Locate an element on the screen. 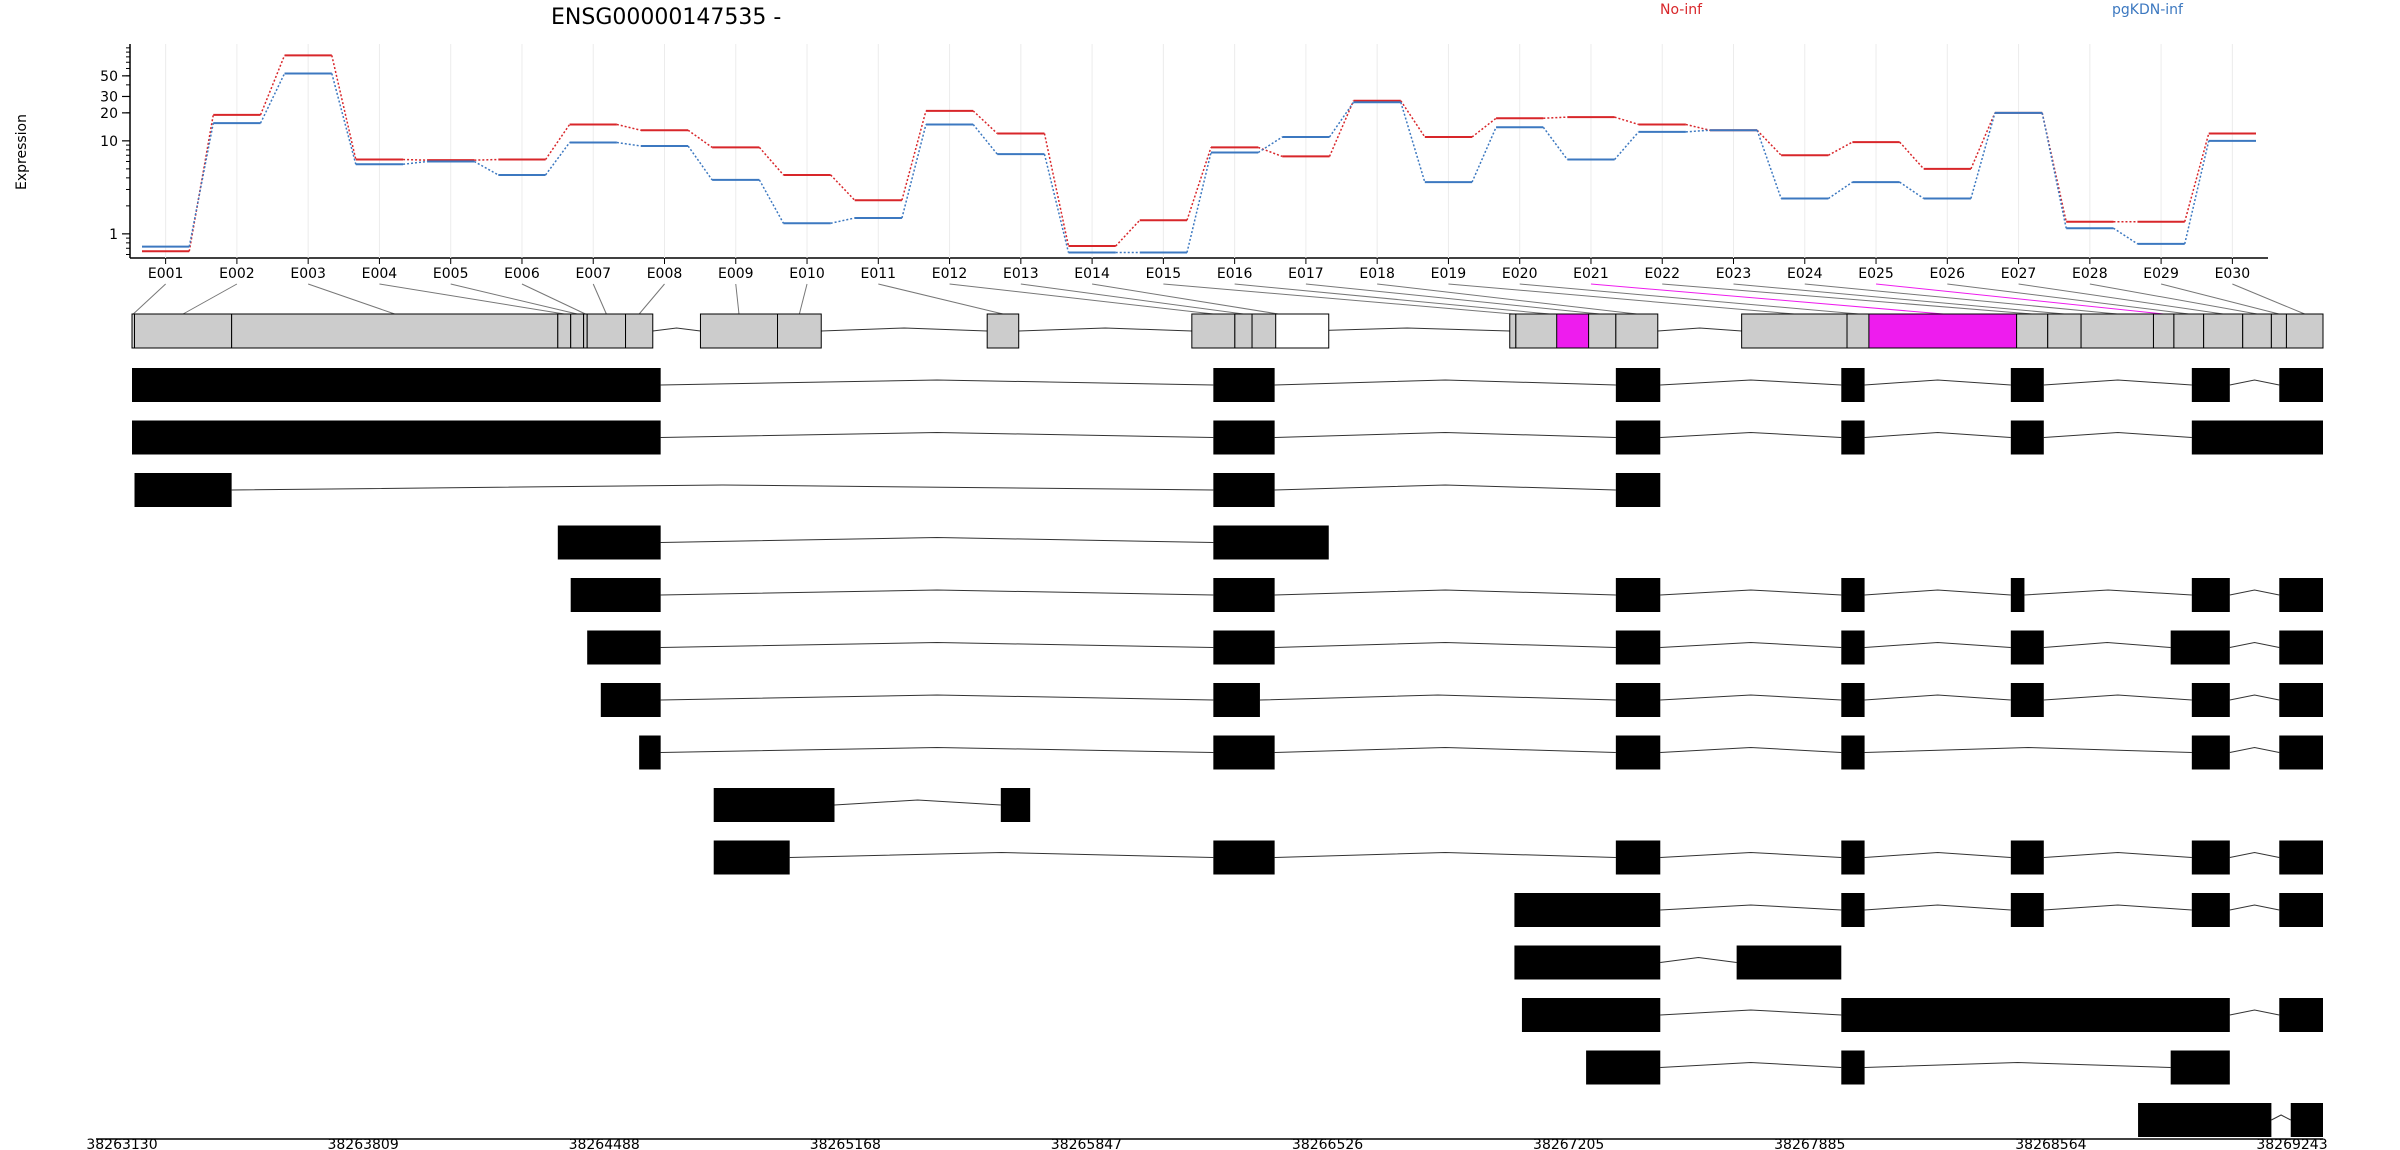 The height and width of the screenshot is (1150, 2400). exon-label: E016 is located at coordinates (1235, 274).